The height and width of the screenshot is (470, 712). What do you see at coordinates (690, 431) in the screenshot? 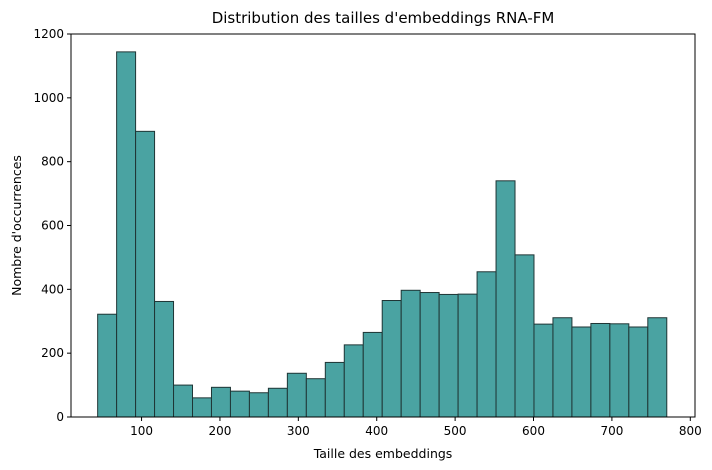
I see `x-tick-label: 800` at bounding box center [690, 431].